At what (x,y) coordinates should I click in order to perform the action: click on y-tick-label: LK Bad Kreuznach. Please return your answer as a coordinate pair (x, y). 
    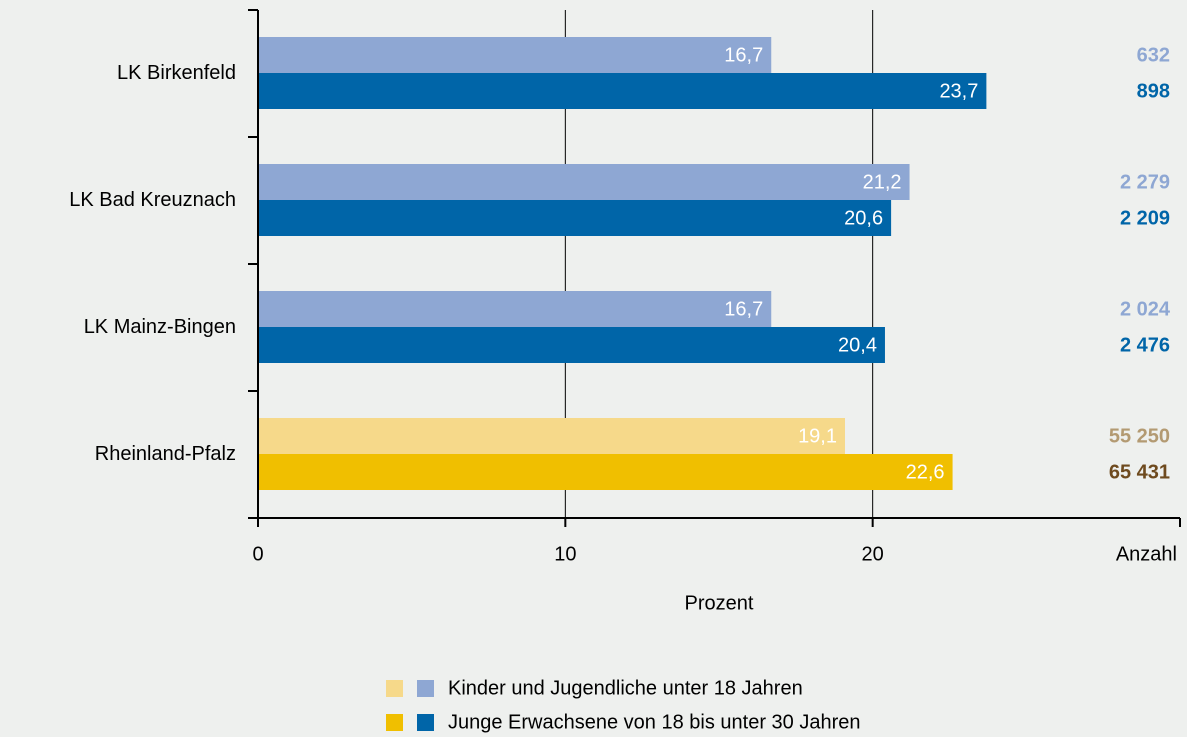
    Looking at the image, I should click on (152, 200).